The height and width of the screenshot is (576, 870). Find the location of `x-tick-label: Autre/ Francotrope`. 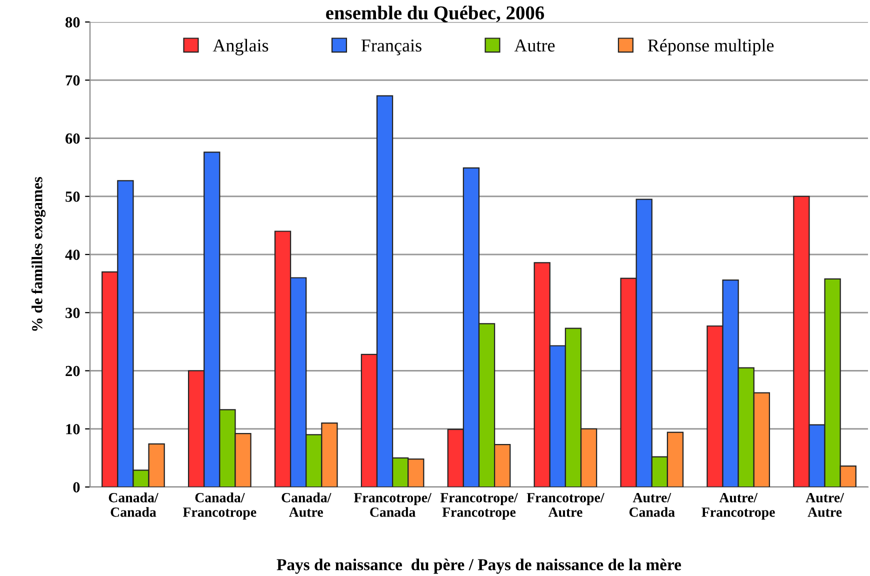

x-tick-label: Autre/ Francotrope is located at coordinates (738, 506).